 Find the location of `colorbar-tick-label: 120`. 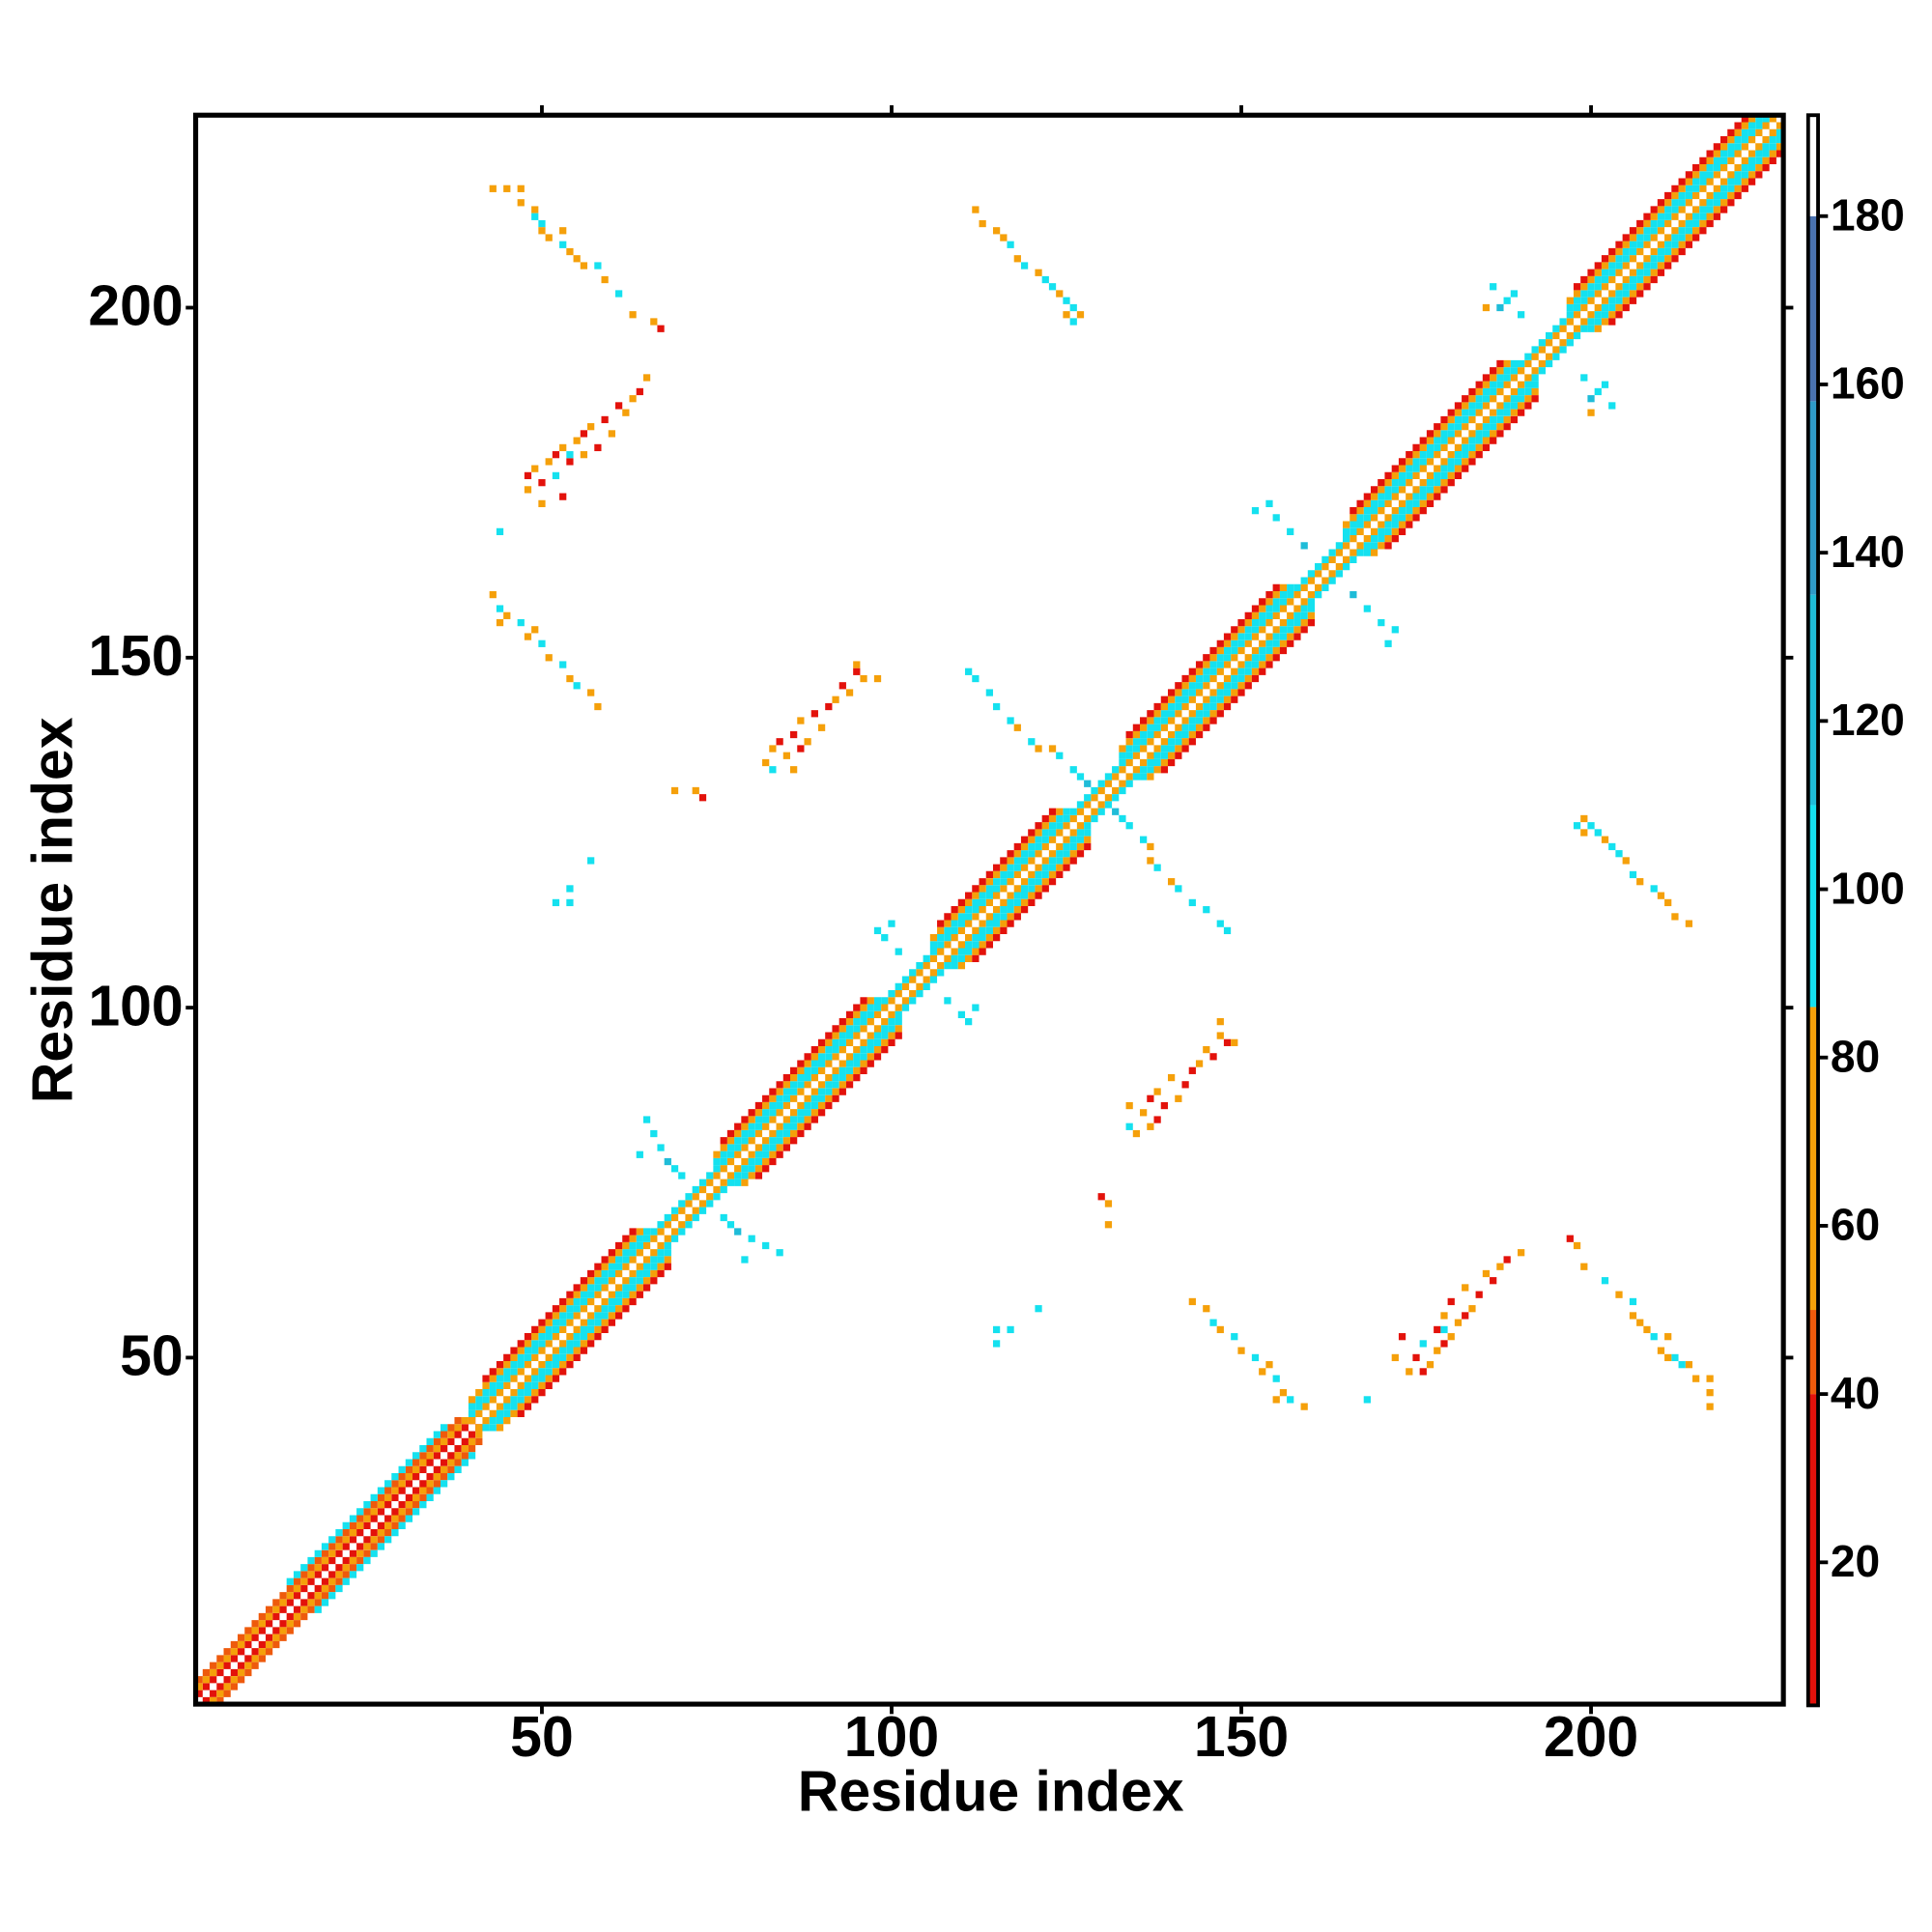

colorbar-tick-label: 120 is located at coordinates (1868, 720).